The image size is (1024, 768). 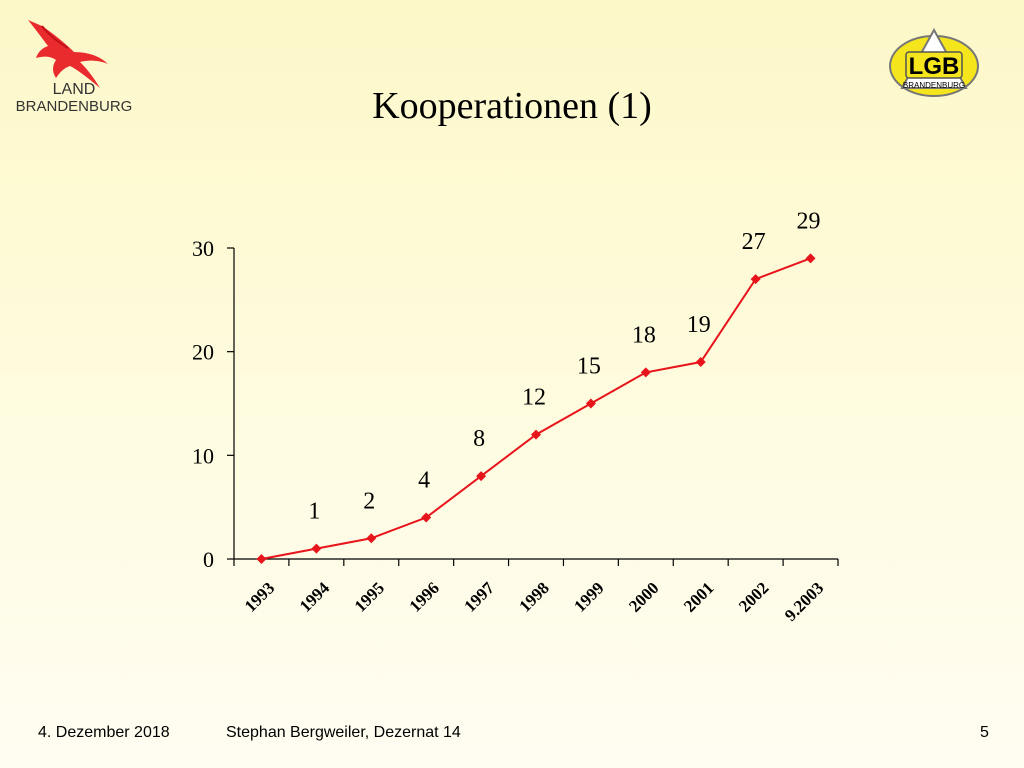 I want to click on x-tick-label: 2001, so click(x=698, y=596).